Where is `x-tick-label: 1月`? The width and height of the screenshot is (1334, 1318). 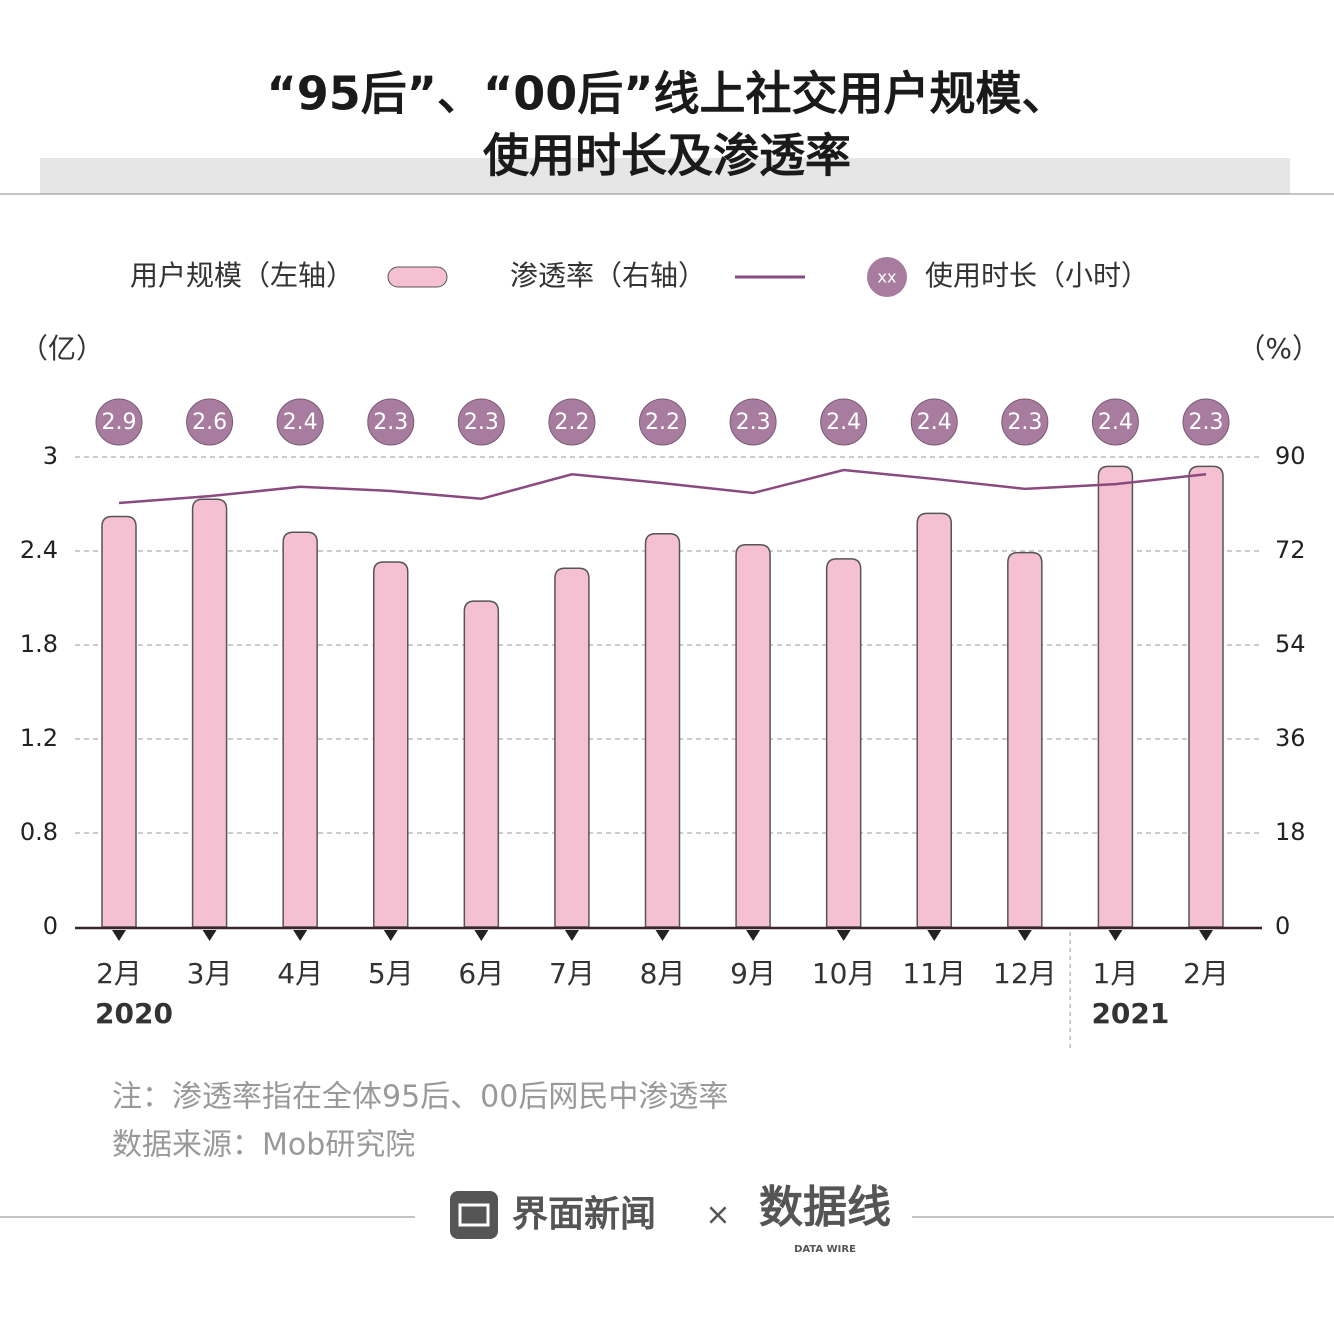 x-tick-label: 1月 is located at coordinates (1116, 973).